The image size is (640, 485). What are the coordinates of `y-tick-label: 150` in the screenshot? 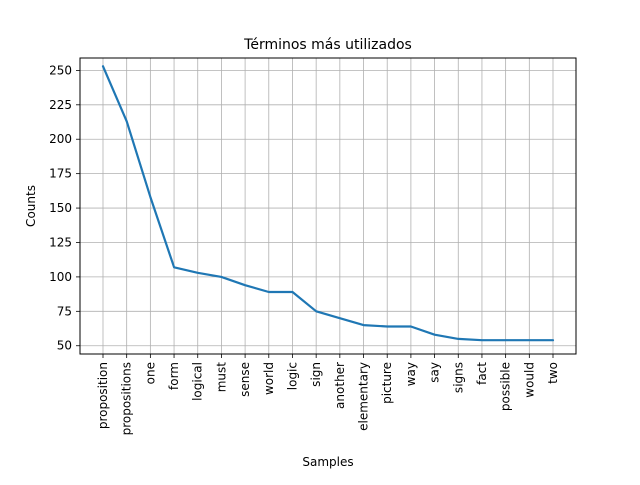 It's located at (60, 208).